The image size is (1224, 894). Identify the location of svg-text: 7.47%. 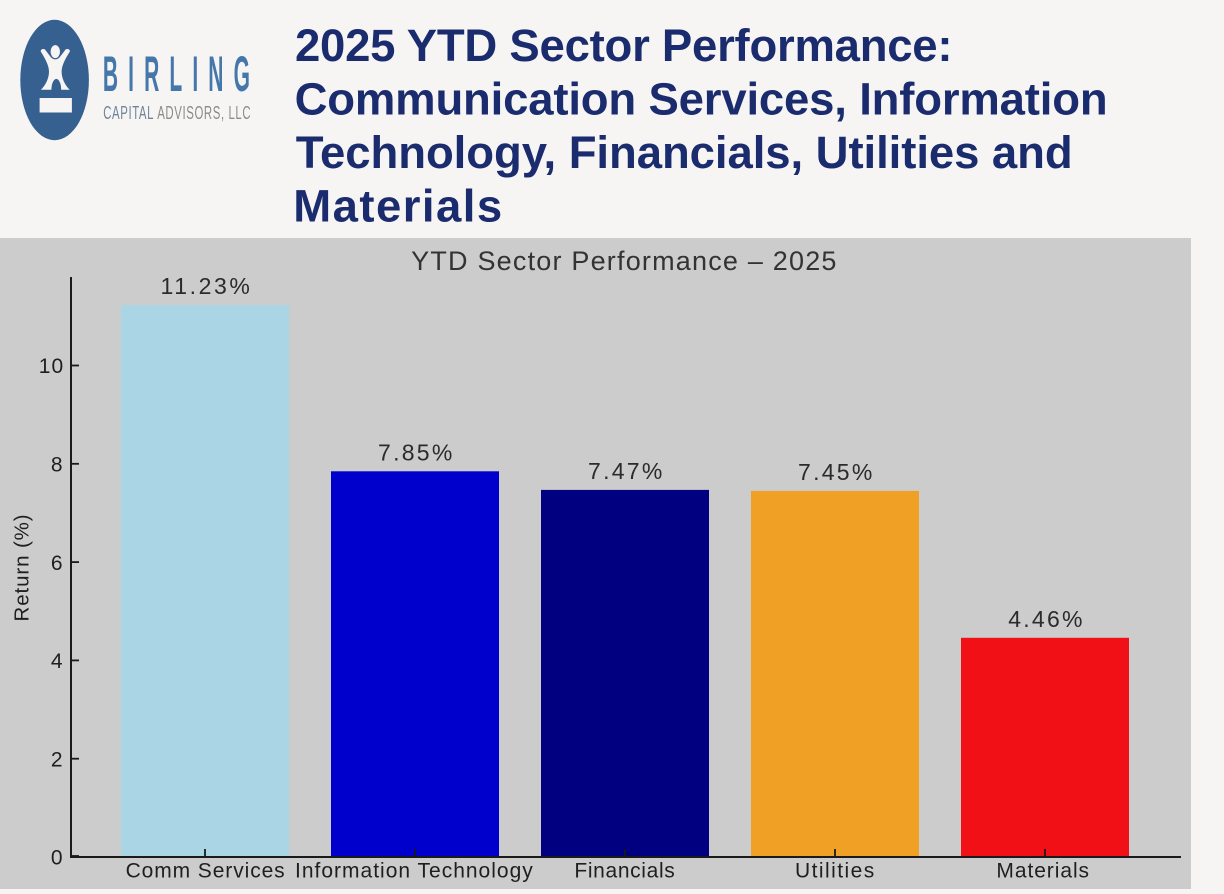
(626, 471).